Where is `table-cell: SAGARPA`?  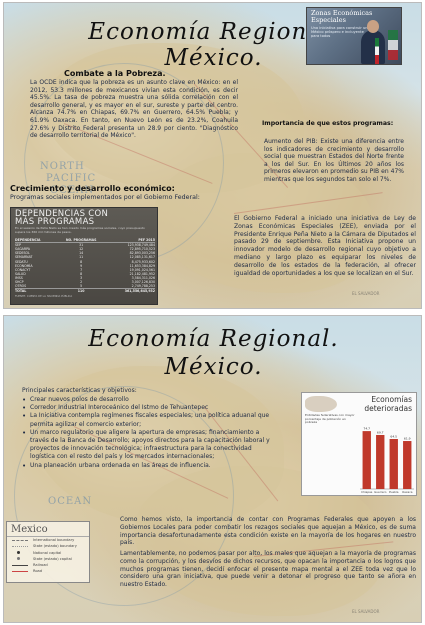
table-cell: SAGARPA is located at coordinates (22, 249).